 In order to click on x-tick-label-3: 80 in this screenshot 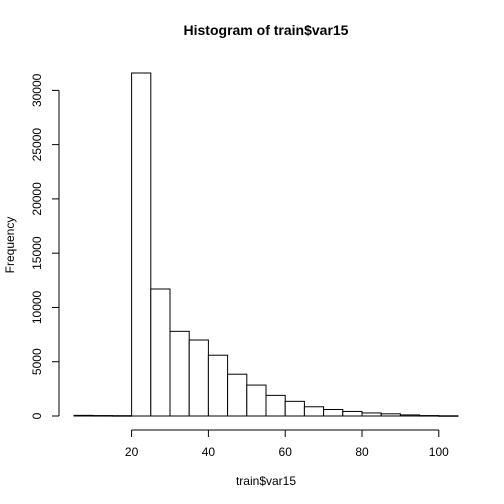, I will do `click(362, 452)`.